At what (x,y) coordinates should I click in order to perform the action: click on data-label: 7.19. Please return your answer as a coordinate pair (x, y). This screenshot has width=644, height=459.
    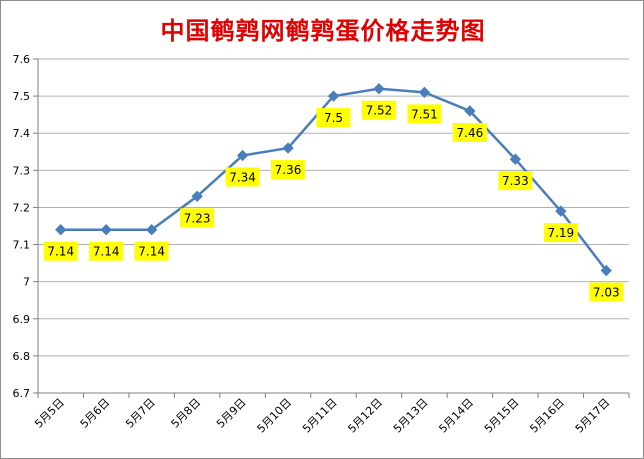
    Looking at the image, I should click on (560, 233).